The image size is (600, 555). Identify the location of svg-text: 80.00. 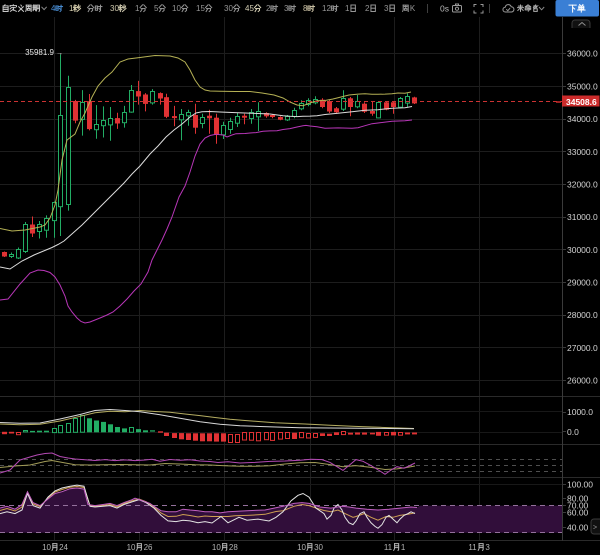
(578, 498).